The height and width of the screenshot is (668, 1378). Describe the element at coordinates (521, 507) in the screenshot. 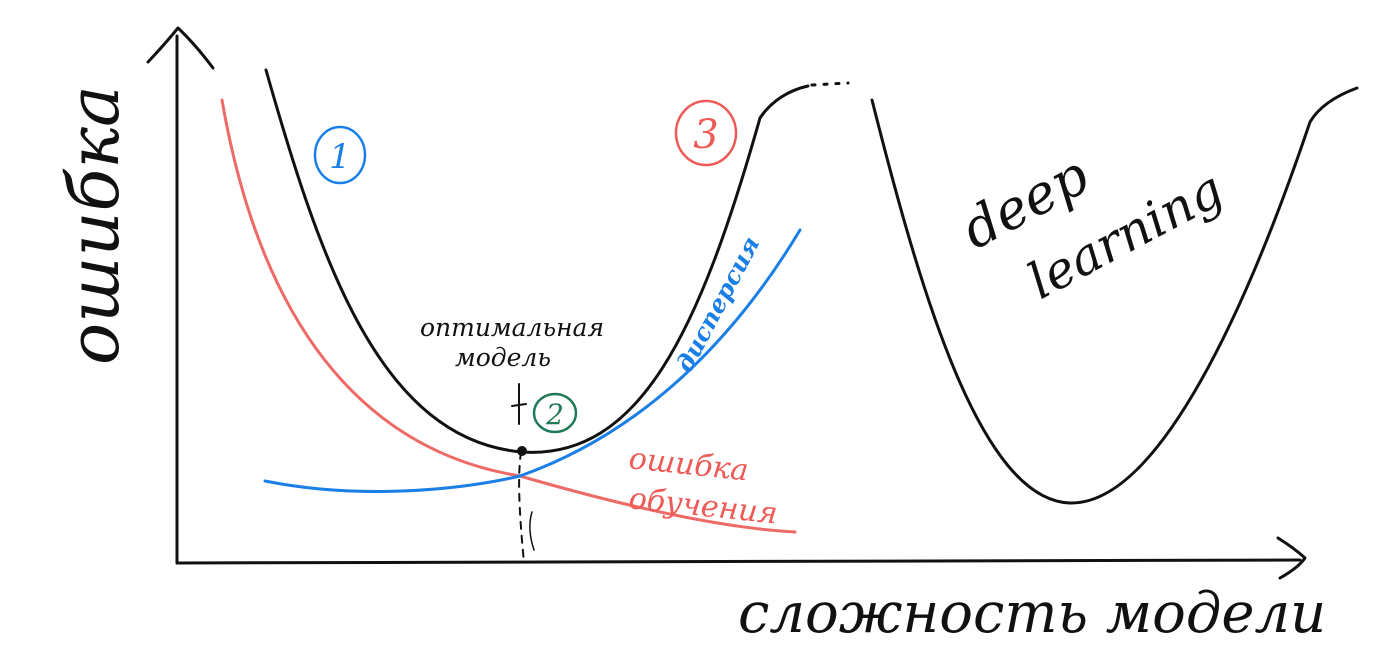

I see `optimal-dropline` at that location.